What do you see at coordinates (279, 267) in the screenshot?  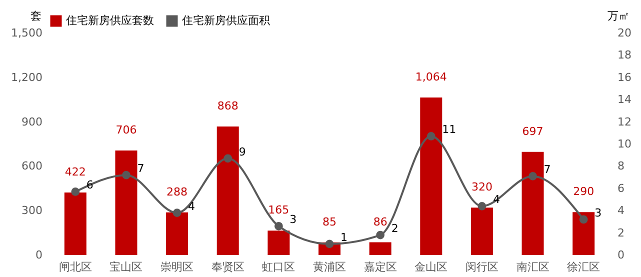 I see `x-tick-label: 虹口区` at bounding box center [279, 267].